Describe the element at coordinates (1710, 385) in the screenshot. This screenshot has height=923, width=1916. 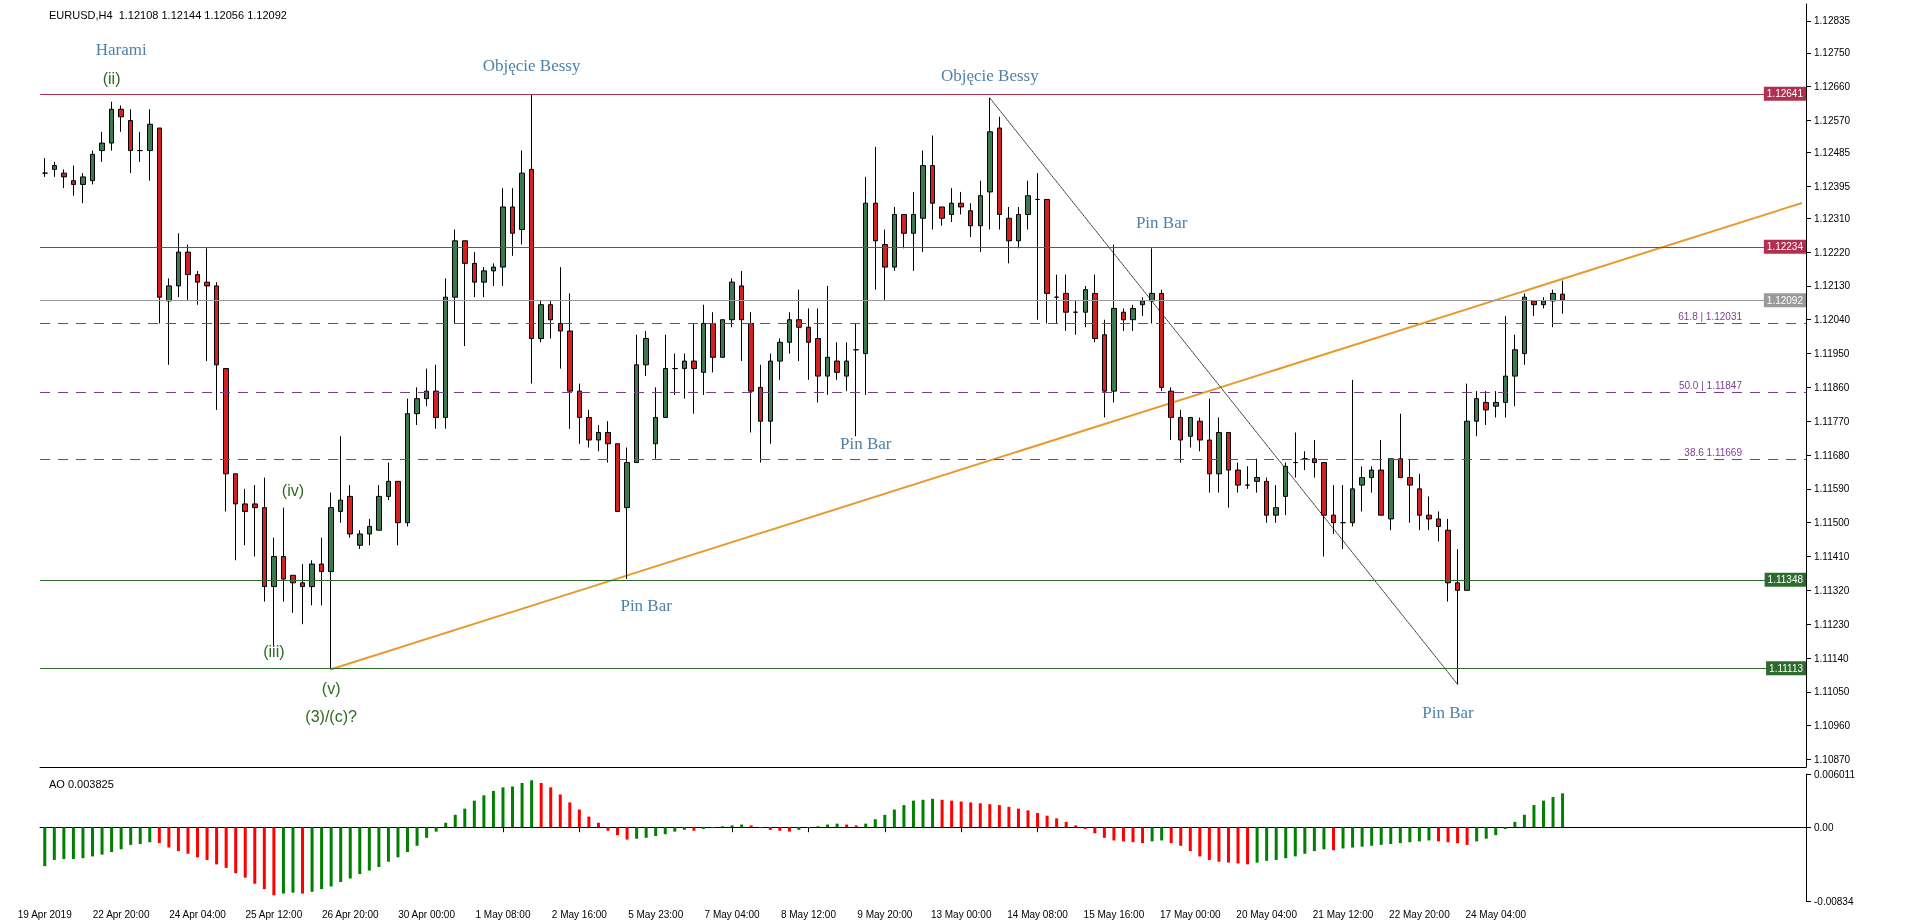
I see `ref-line-label: 50.0 | 1.11847` at that location.